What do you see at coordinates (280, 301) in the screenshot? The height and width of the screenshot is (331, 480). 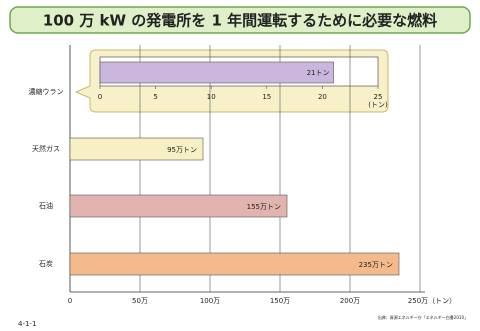 I see `x-tick-label: 150万` at bounding box center [280, 301].